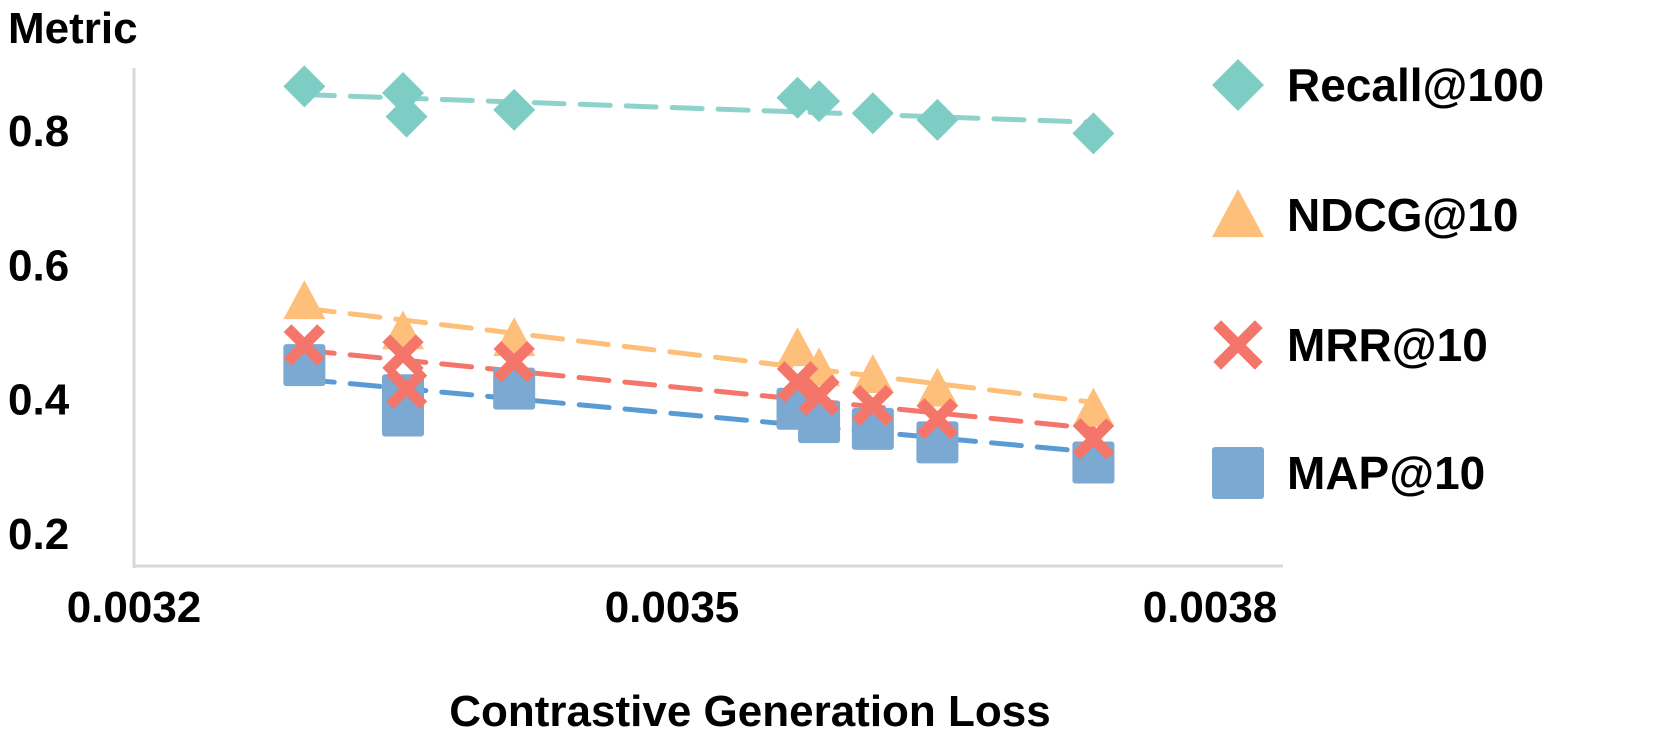 The image size is (1661, 737). Describe the element at coordinates (38, 534) in the screenshot. I see `y-tick-label: 0.2` at that location.